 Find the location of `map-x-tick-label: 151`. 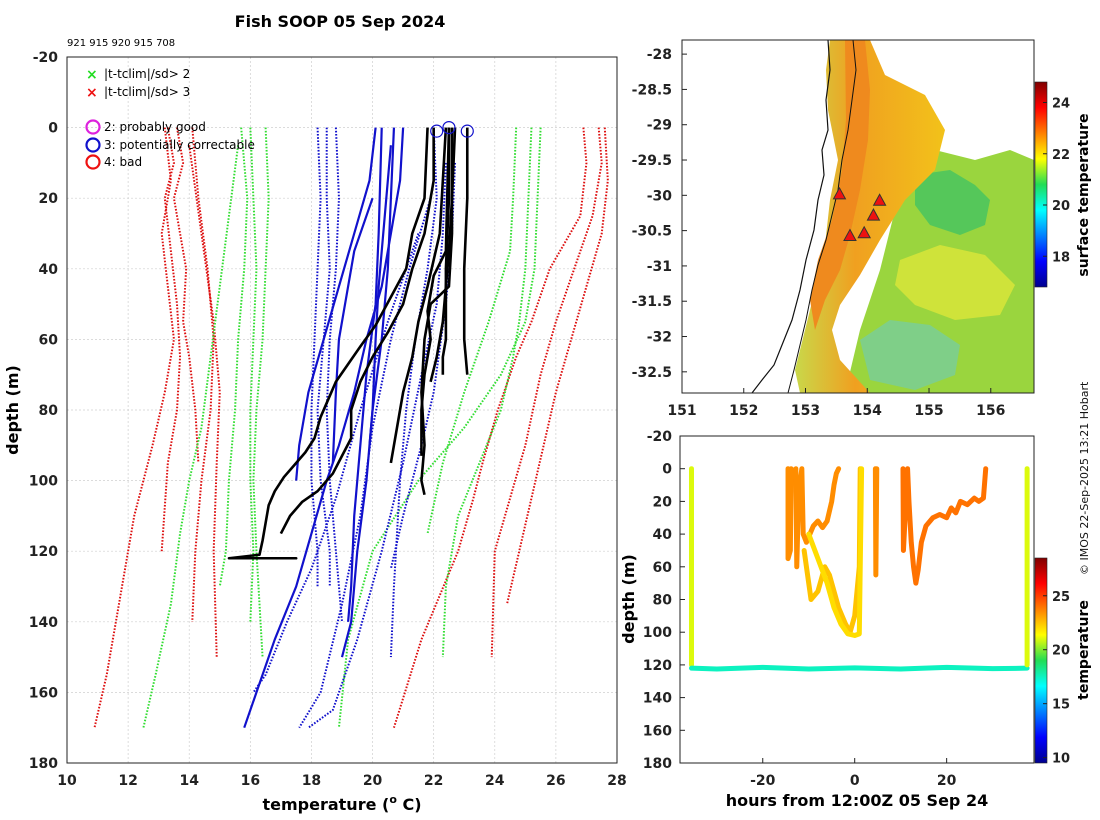

map-x-tick-label: 151 is located at coordinates (681, 411).